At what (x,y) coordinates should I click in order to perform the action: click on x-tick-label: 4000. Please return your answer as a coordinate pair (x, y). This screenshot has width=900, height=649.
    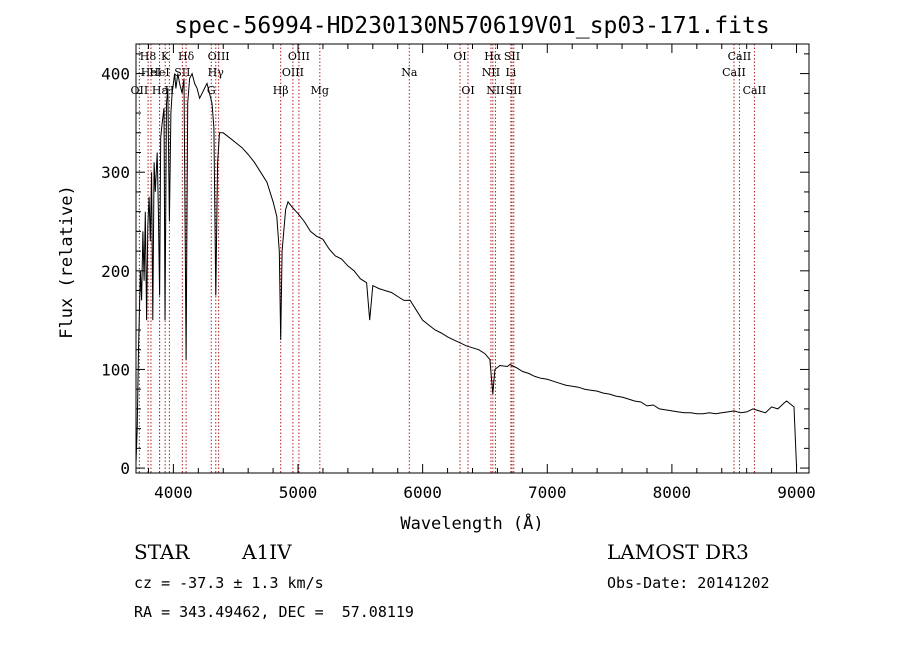
    Looking at the image, I should click on (173, 492).